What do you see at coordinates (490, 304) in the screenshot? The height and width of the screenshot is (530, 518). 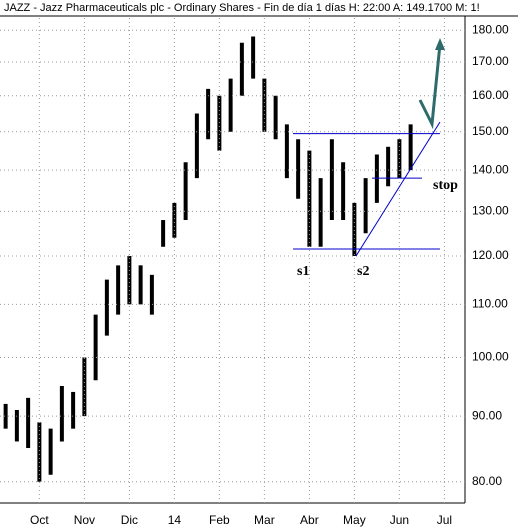 I see `y-tick-label: 110.00` at bounding box center [490, 304].